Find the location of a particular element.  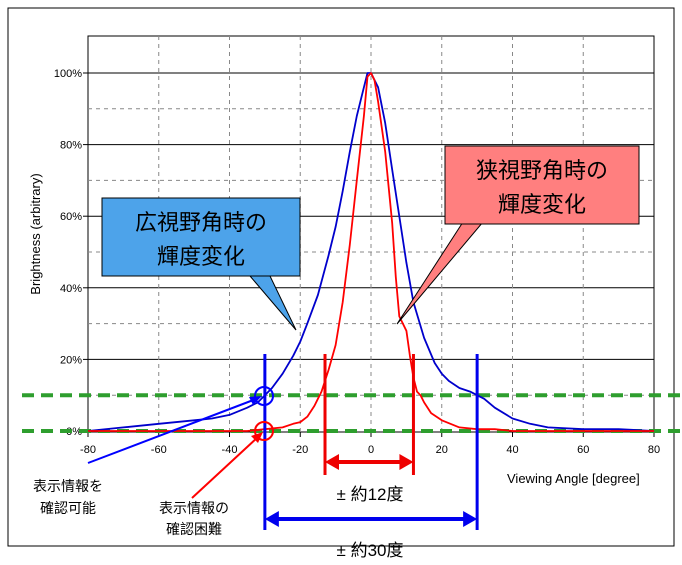

narrow-range-arrow-head-left is located at coordinates (332, 462).